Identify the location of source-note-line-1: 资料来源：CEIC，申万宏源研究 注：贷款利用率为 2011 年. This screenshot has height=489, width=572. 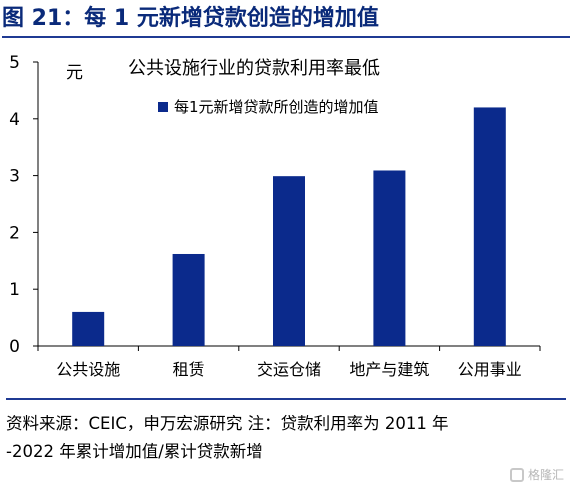
(227, 423).